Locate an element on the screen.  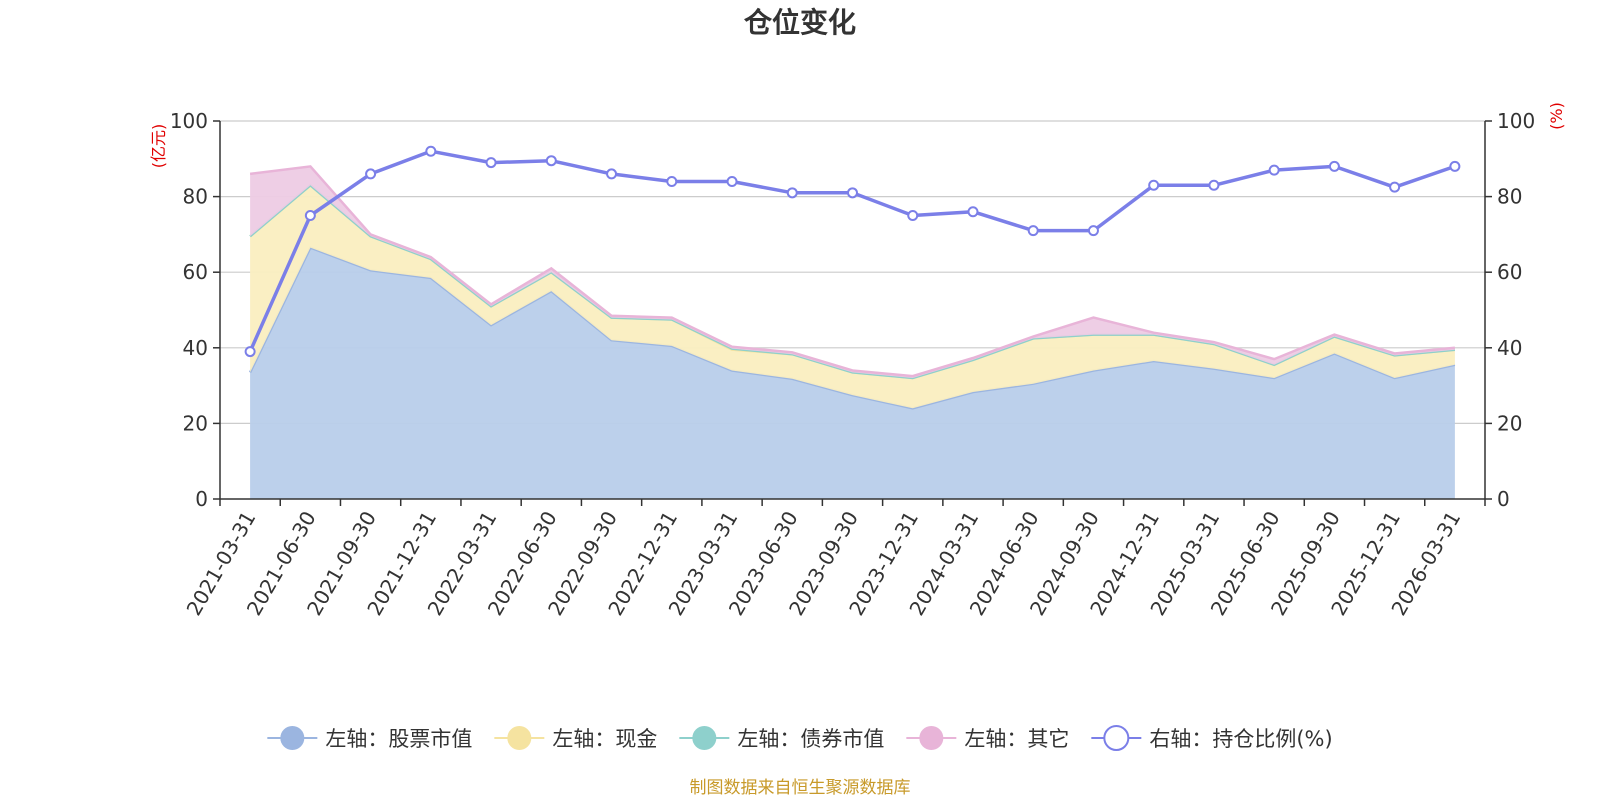
legend-item: 右轴：持仓比例(%) is located at coordinates (1212, 738).